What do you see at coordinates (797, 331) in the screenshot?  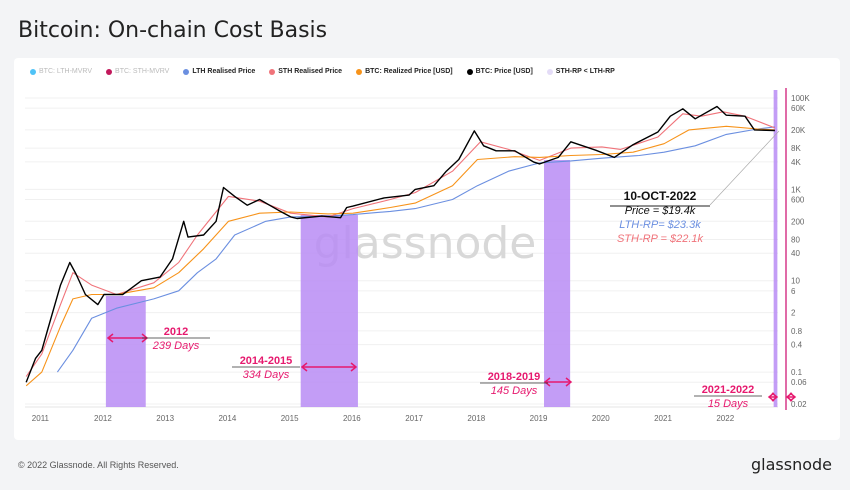 I see `y-tick-label: 0.8` at bounding box center [797, 331].